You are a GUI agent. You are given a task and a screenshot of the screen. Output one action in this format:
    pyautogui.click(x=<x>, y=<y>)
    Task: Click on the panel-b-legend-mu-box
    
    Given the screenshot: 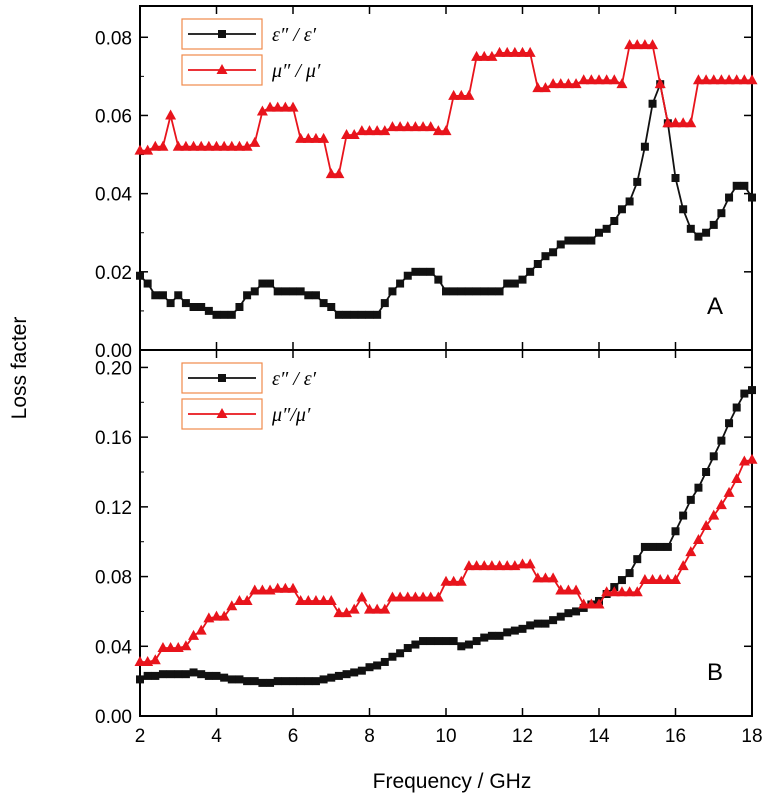 What is the action you would take?
    pyautogui.click(x=222, y=414)
    